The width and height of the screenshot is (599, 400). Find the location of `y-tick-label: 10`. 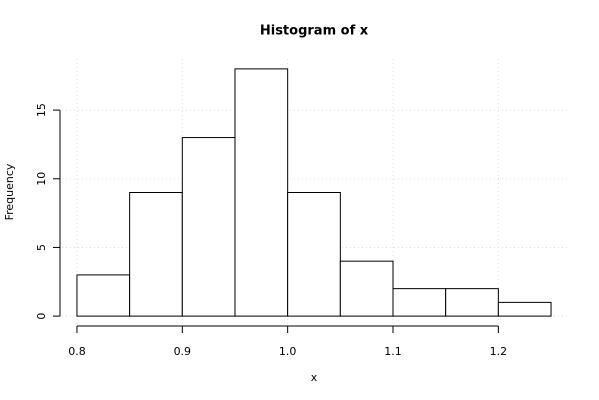

y-tick-label: 10 is located at coordinates (41, 179).